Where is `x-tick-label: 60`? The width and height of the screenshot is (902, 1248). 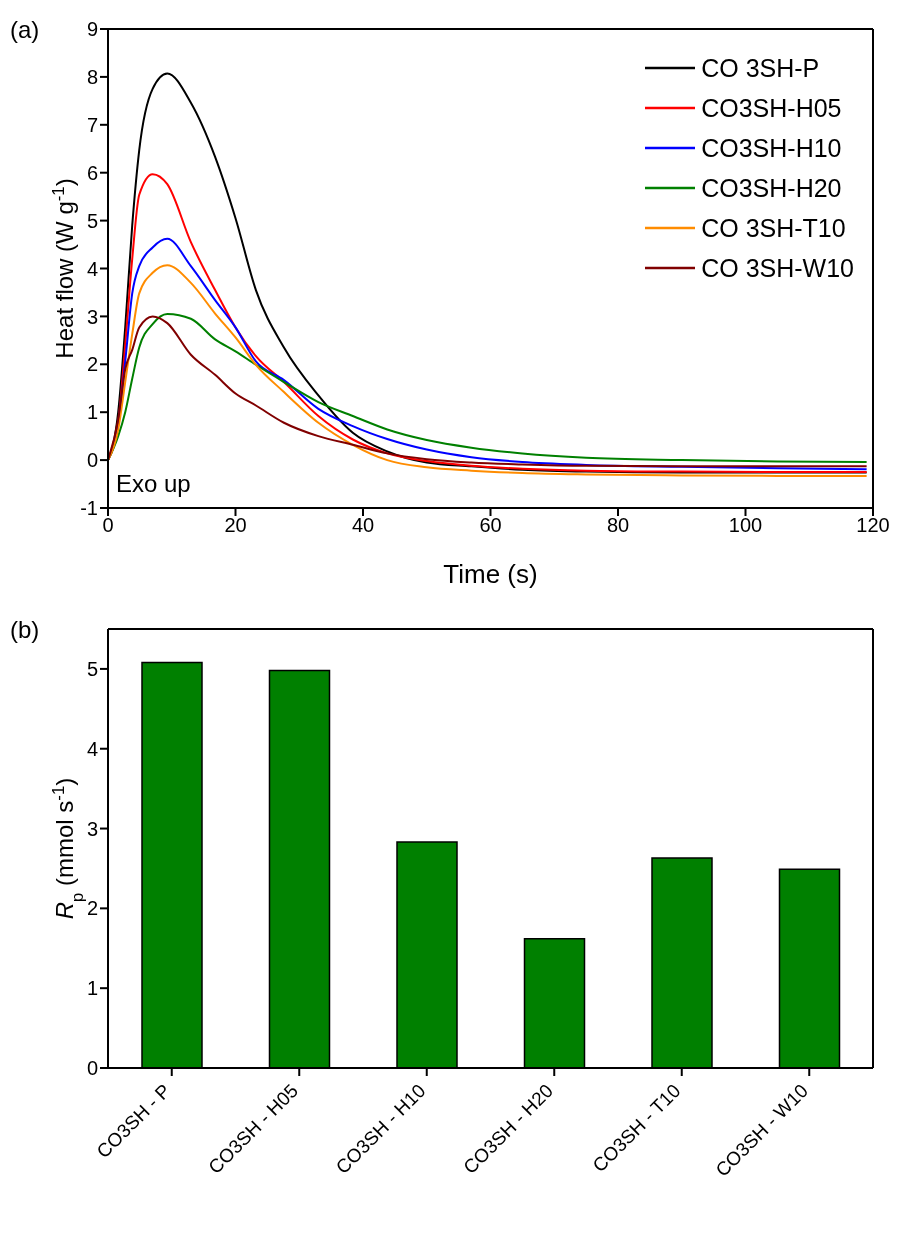
x-tick-label: 60 is located at coordinates (490, 525).